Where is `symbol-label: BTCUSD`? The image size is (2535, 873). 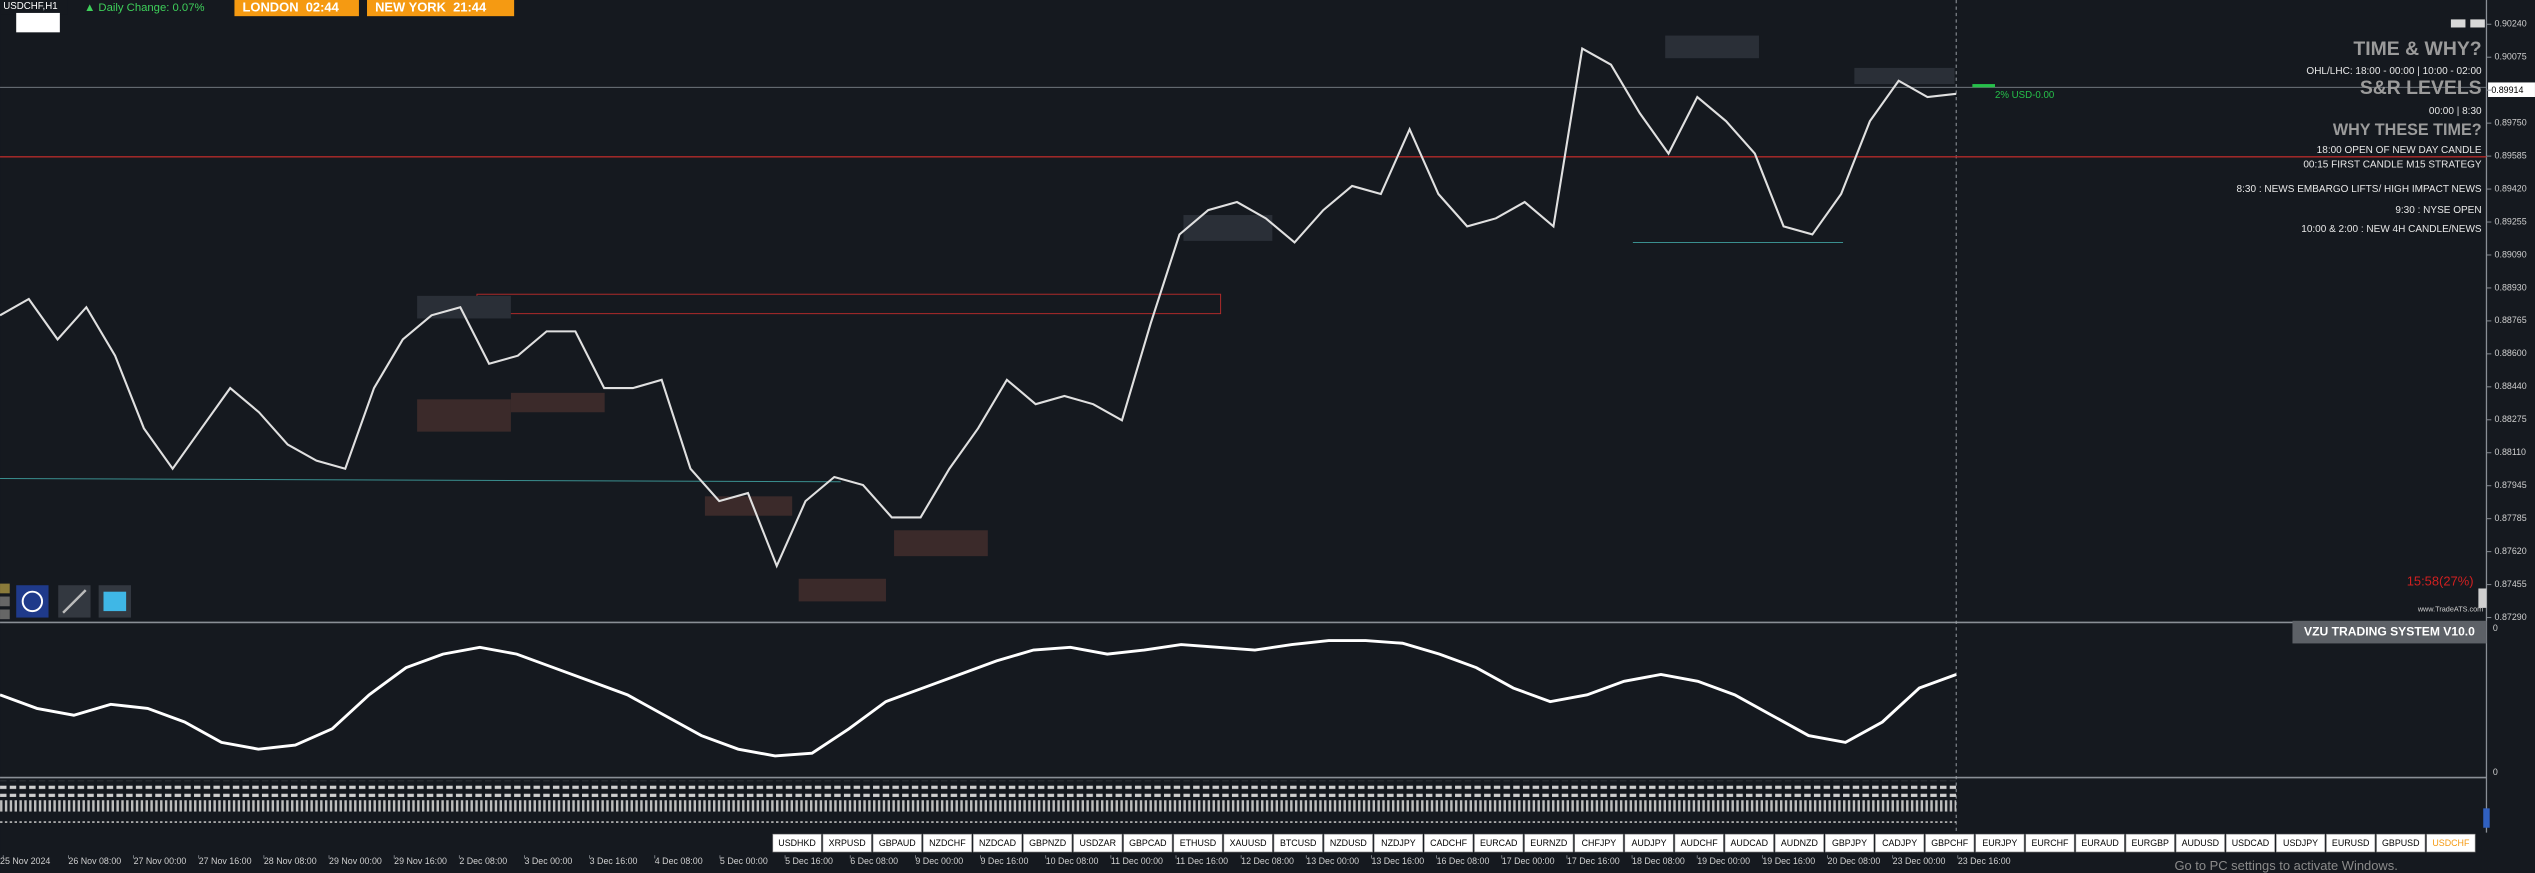 symbol-label: BTCUSD is located at coordinates (1298, 843).